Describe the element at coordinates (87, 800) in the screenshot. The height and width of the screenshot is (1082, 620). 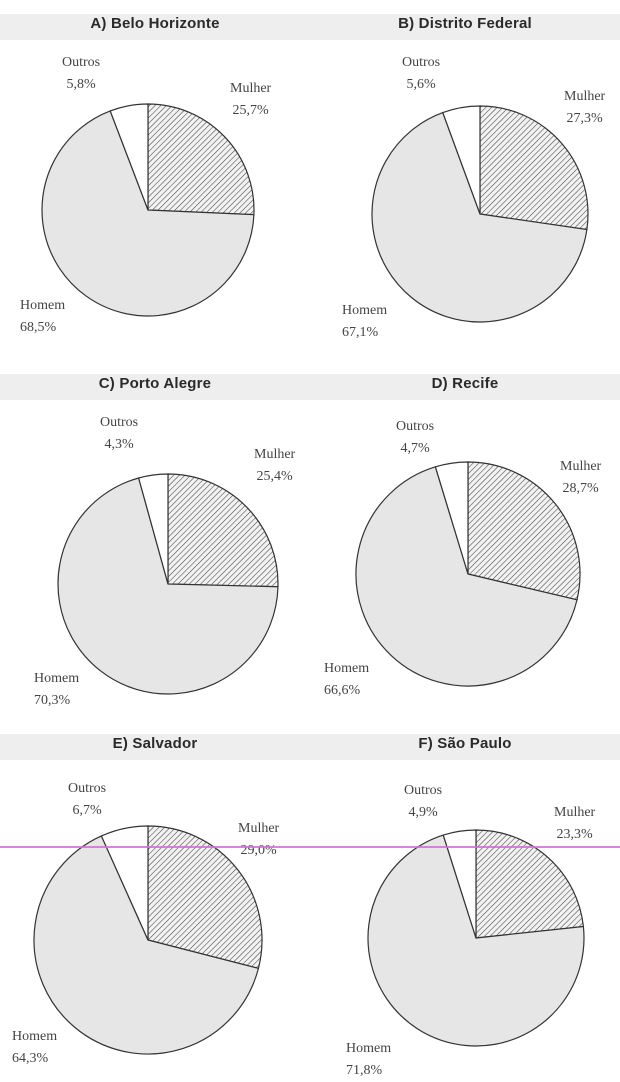
I see `slice-label-outros: Outros 6,7%` at that location.